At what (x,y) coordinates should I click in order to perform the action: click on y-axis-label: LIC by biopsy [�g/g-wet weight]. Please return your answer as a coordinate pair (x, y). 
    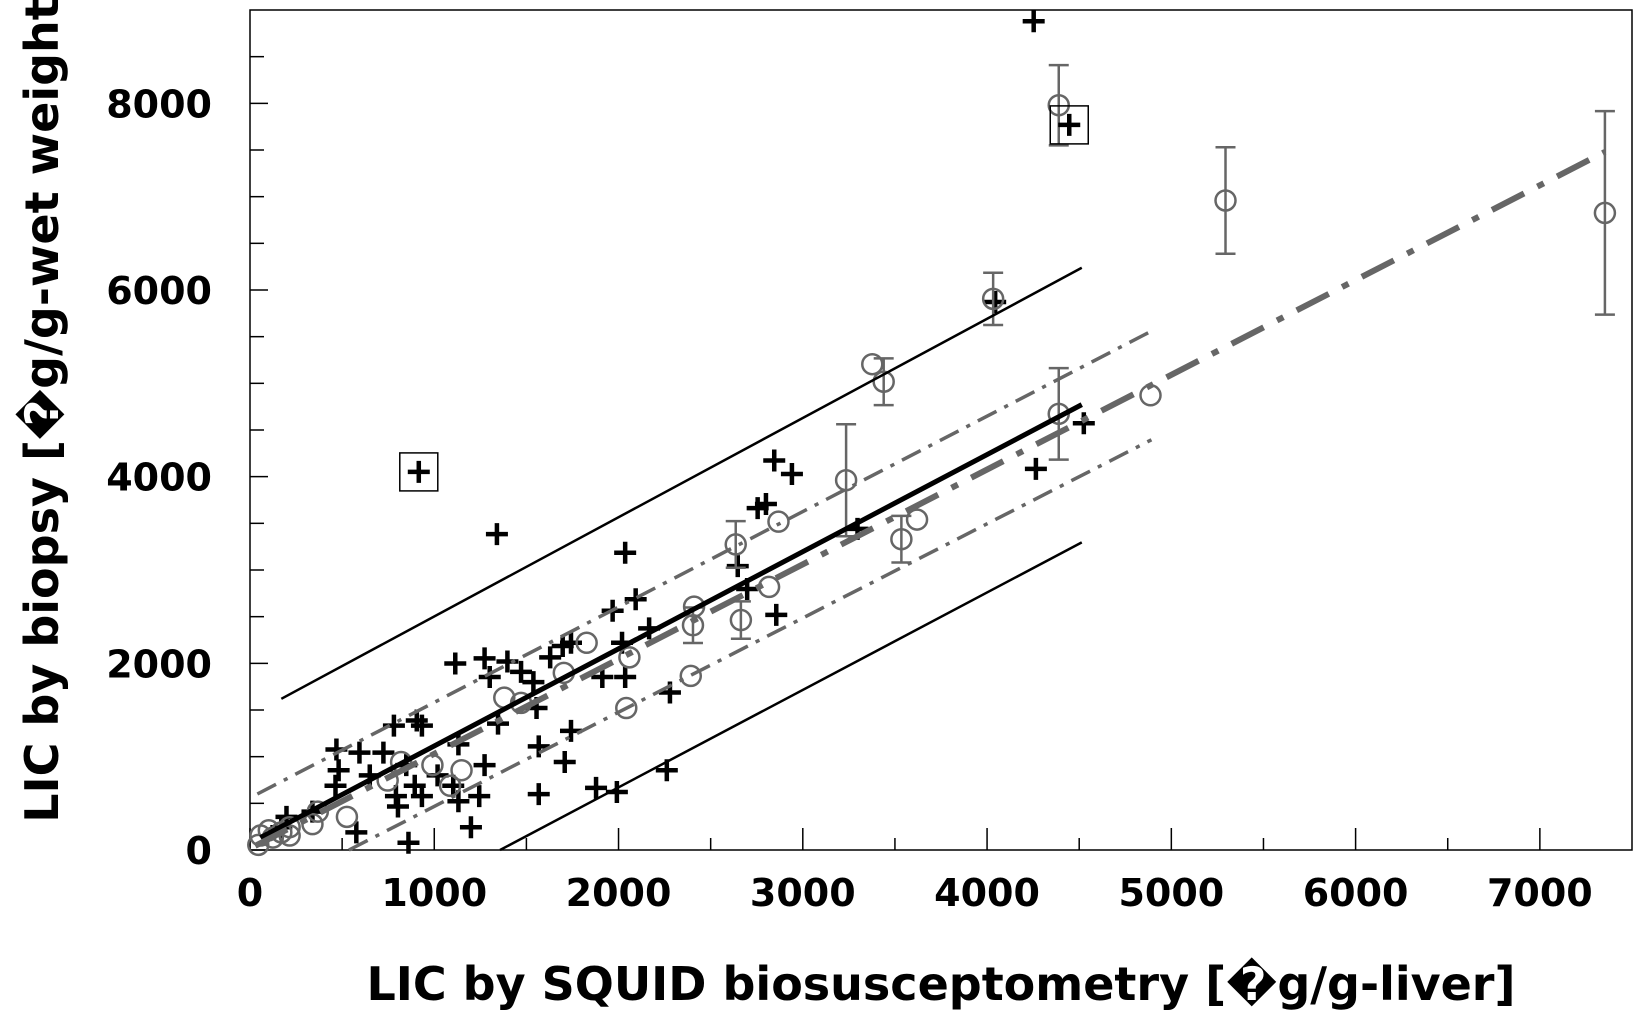
    Looking at the image, I should click on (42, 411).